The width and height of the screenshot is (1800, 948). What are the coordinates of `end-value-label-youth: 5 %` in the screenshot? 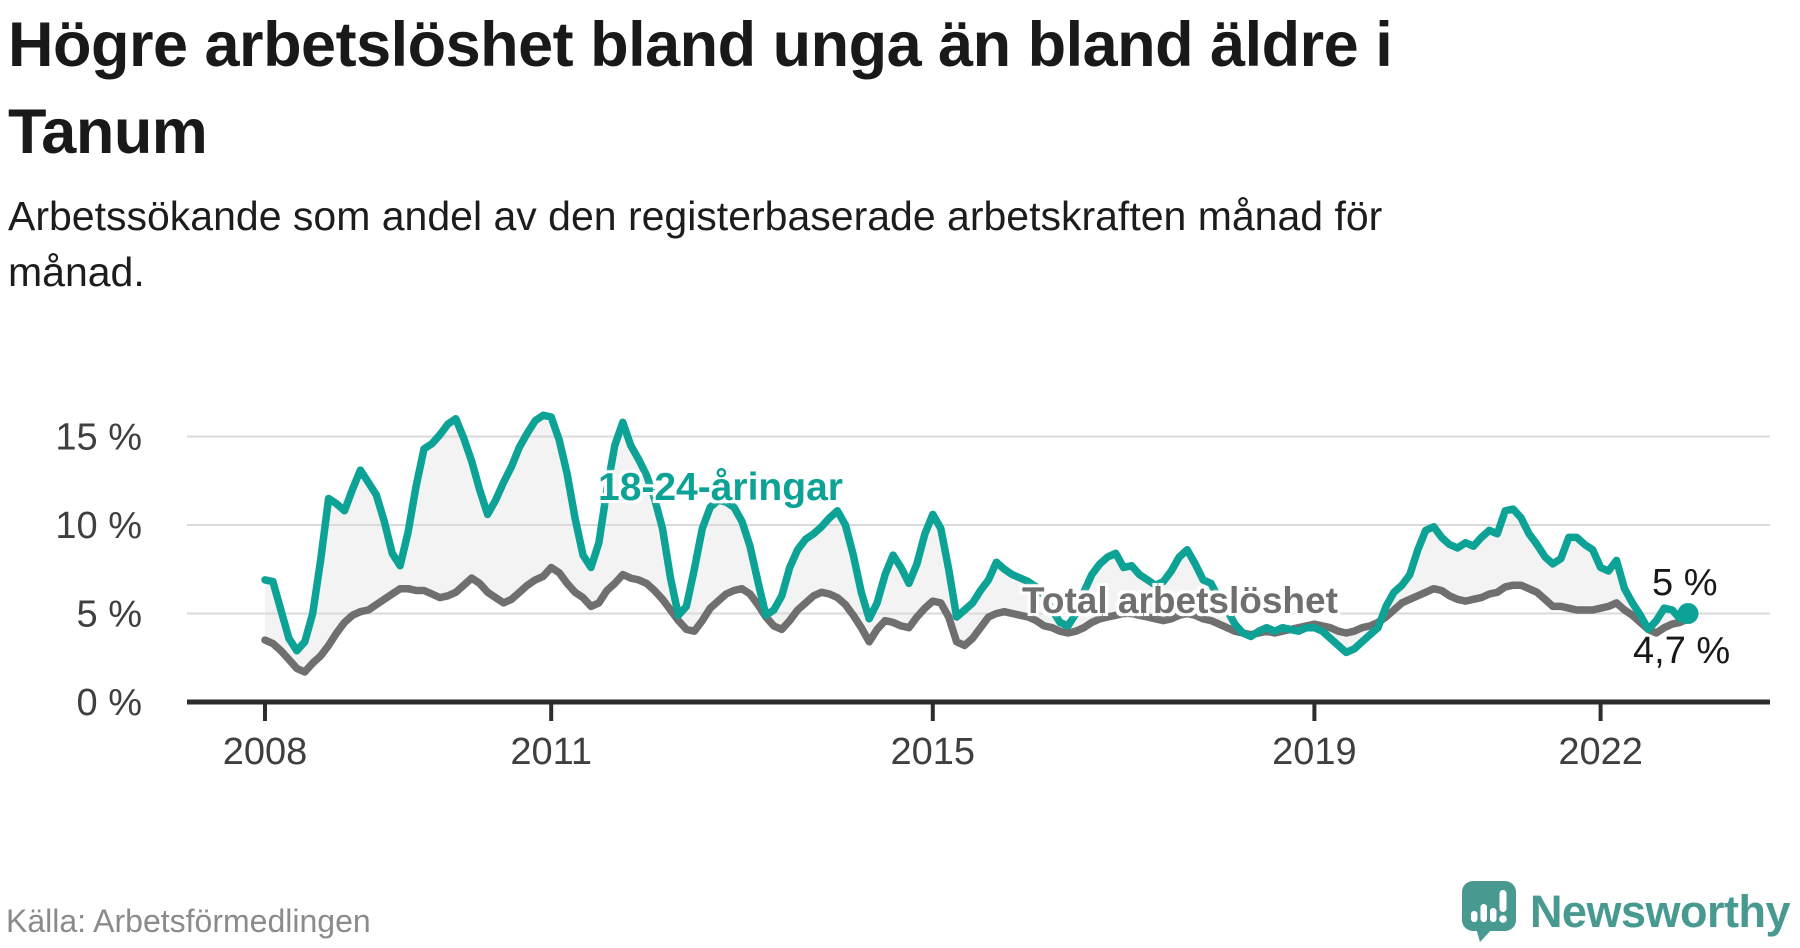 It's located at (1685, 583).